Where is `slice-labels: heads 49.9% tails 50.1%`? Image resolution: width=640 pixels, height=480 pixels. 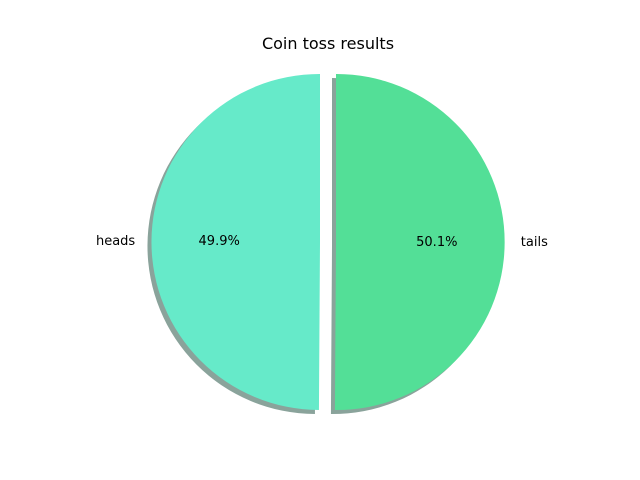
slice-labels: heads 49.9% tails 50.1% is located at coordinates (322, 242).